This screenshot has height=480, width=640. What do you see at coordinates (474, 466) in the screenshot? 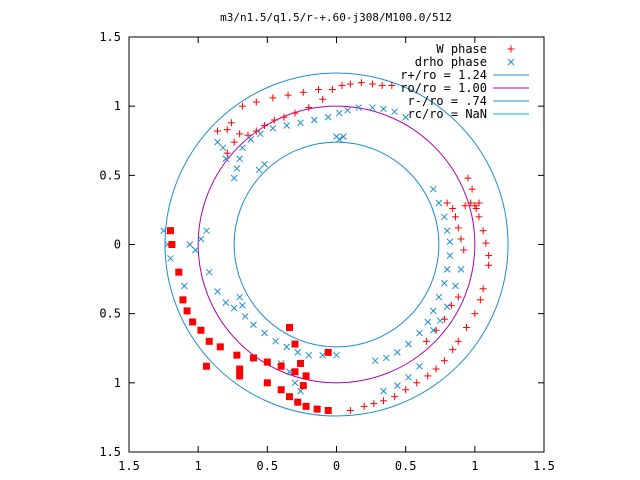
I see `x-tick-label: 1` at bounding box center [474, 466].